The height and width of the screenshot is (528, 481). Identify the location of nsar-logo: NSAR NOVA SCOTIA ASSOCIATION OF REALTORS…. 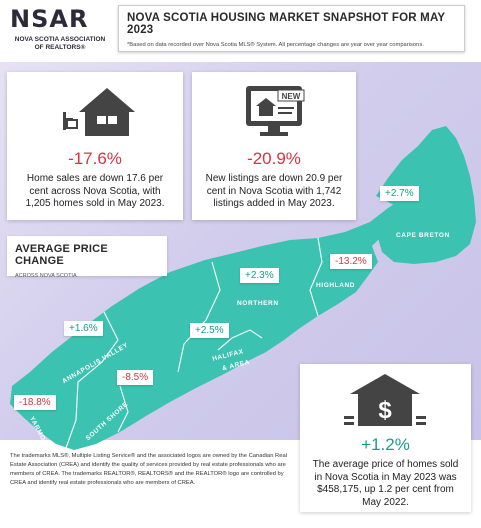
(60, 32).